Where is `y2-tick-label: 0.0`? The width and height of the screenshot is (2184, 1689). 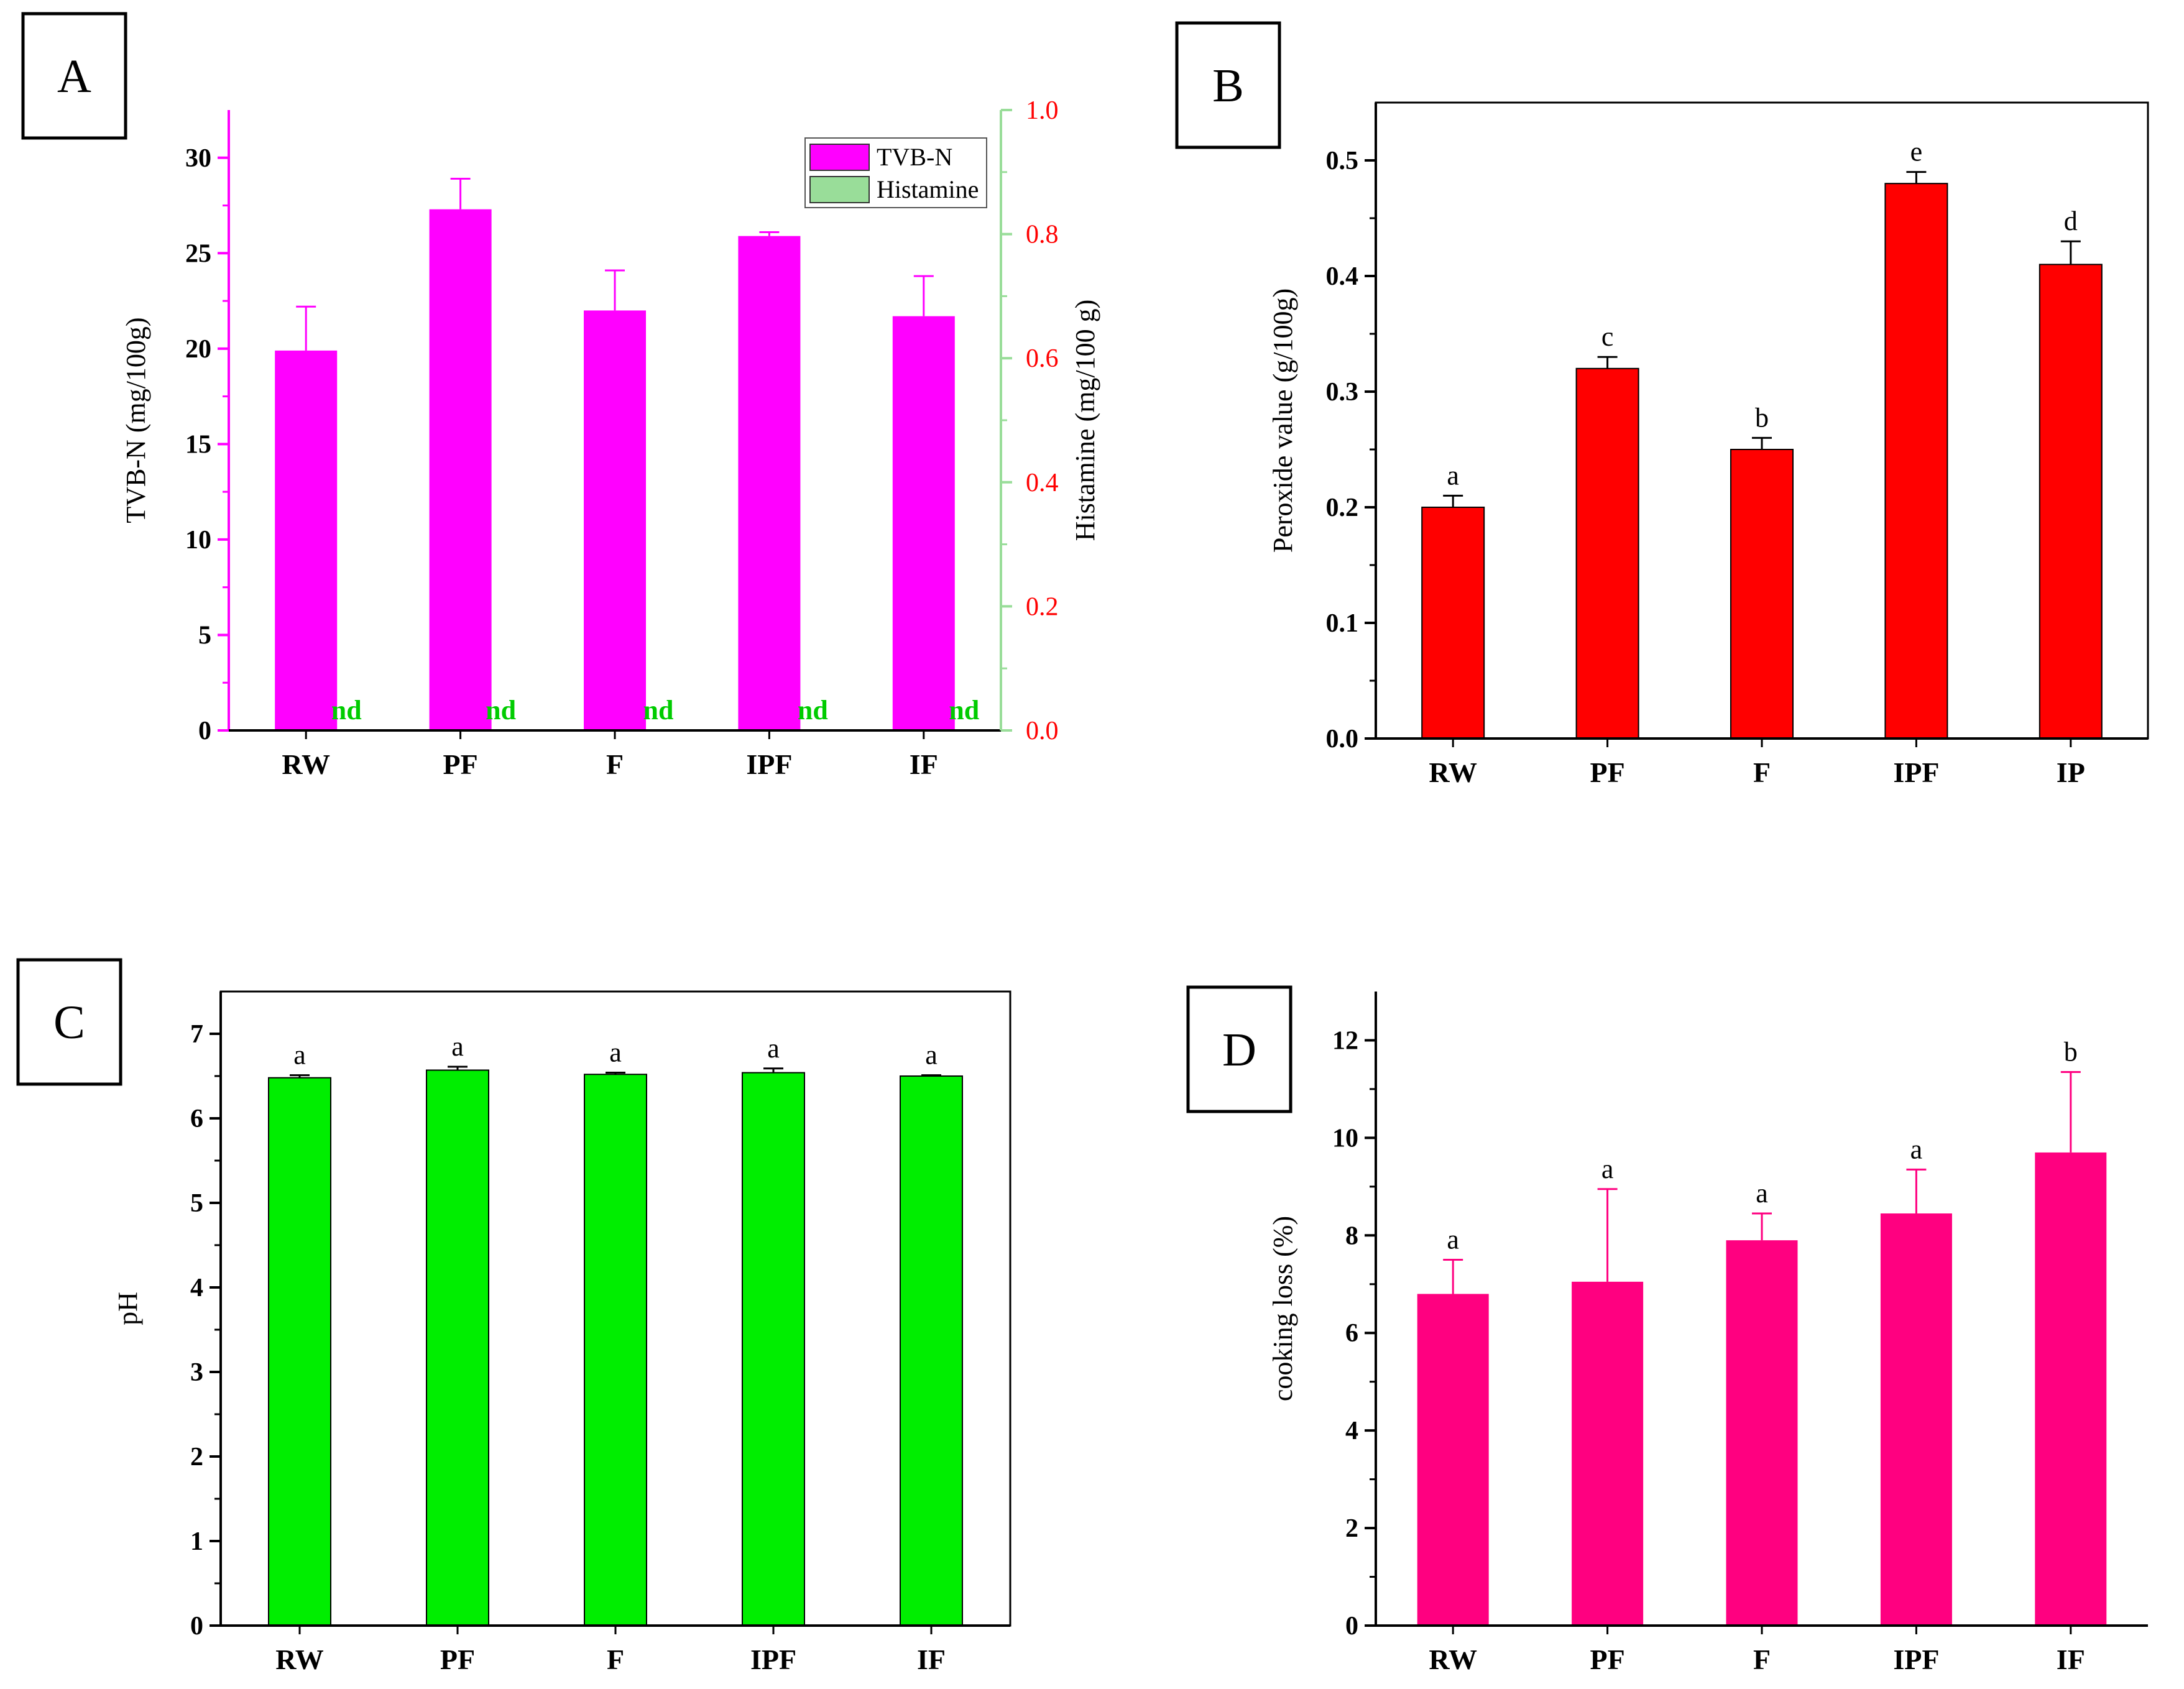 y2-tick-label: 0.0 is located at coordinates (1042, 731).